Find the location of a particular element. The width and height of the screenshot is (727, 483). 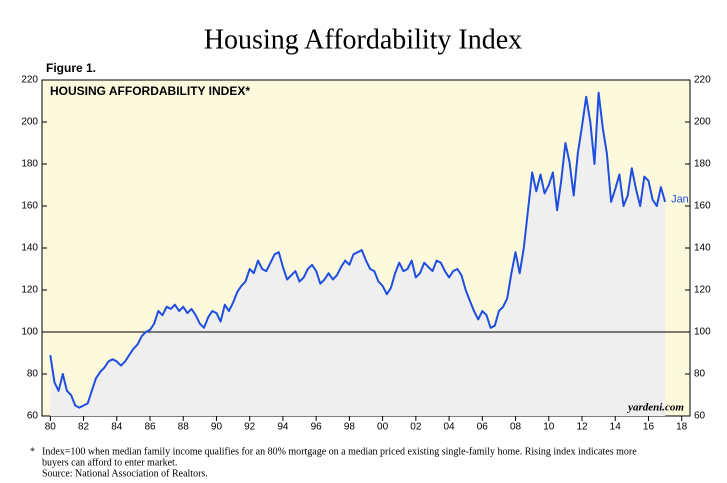

x-tick-label: 82 is located at coordinates (84, 427).